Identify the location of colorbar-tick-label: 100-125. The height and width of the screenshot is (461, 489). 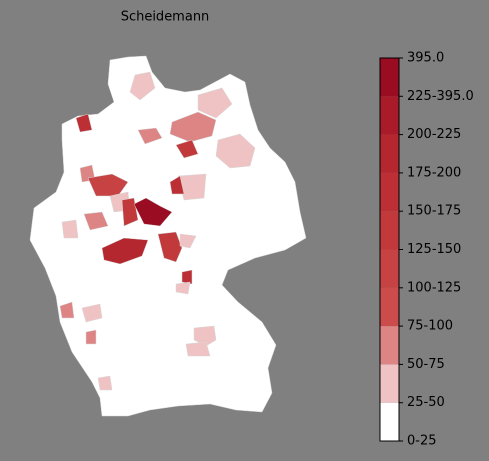
(434, 287).